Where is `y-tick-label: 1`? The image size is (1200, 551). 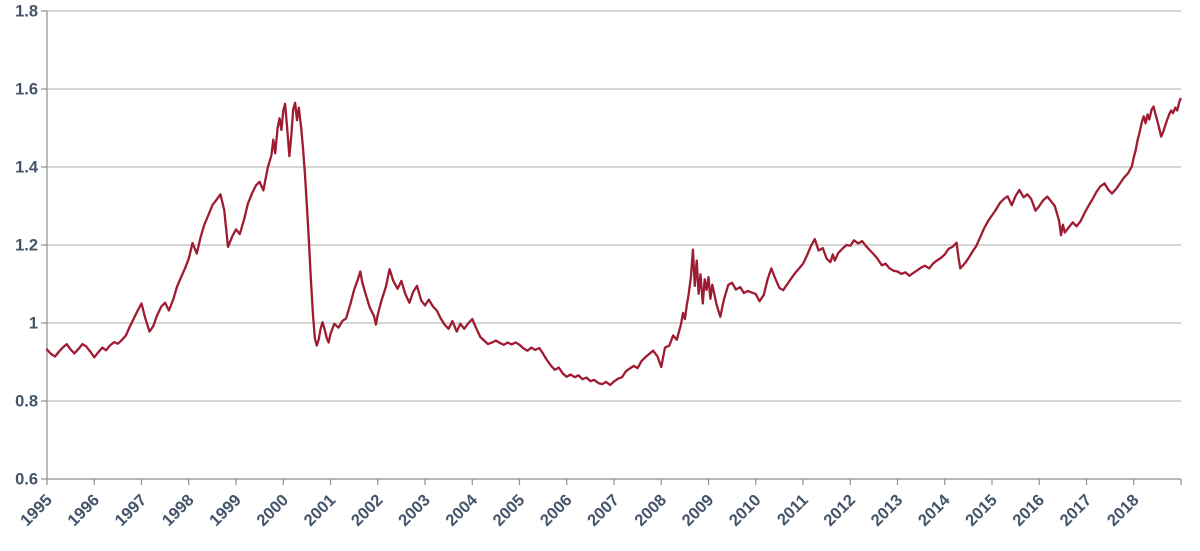 y-tick-label: 1 is located at coordinates (33, 324).